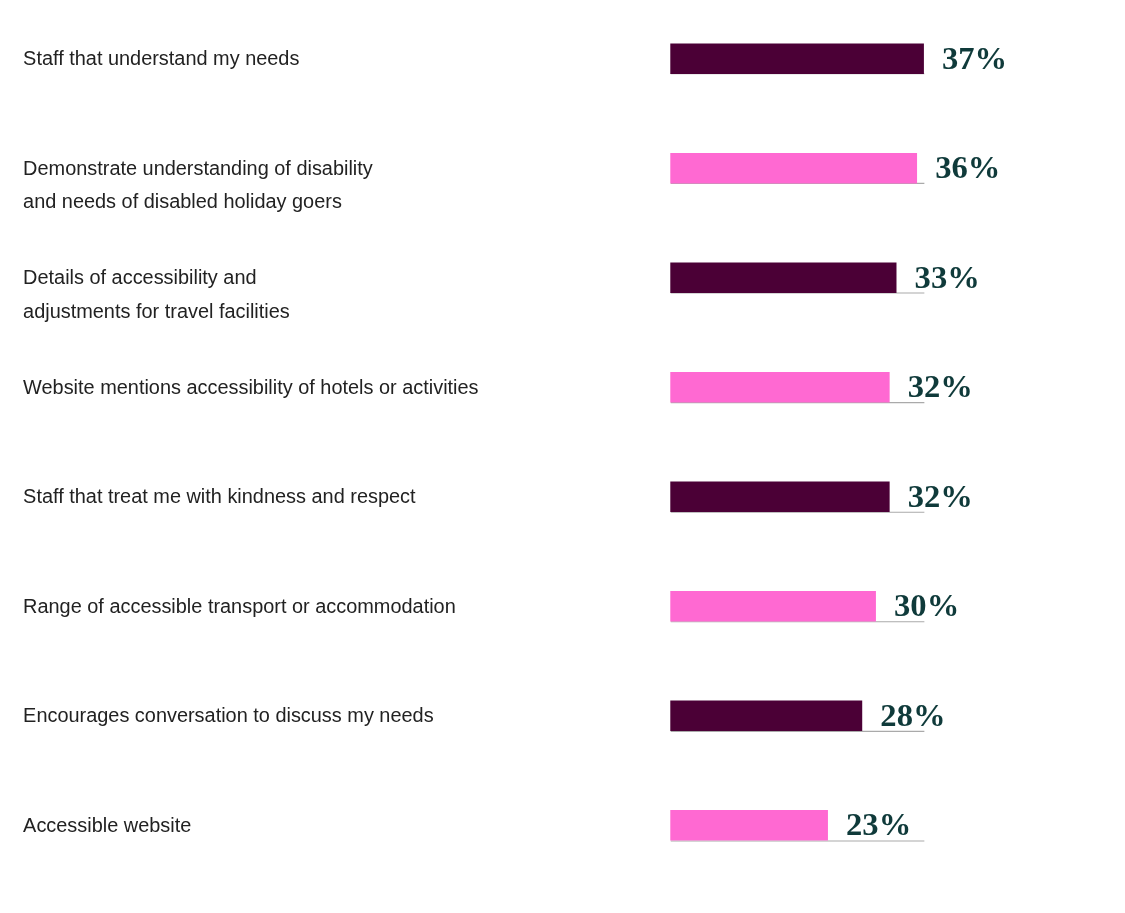 The image size is (1125, 913). Describe the element at coordinates (156, 294) in the screenshot. I see `y-tick-label: Details of accessibility and adjustments for travel facilities` at that location.